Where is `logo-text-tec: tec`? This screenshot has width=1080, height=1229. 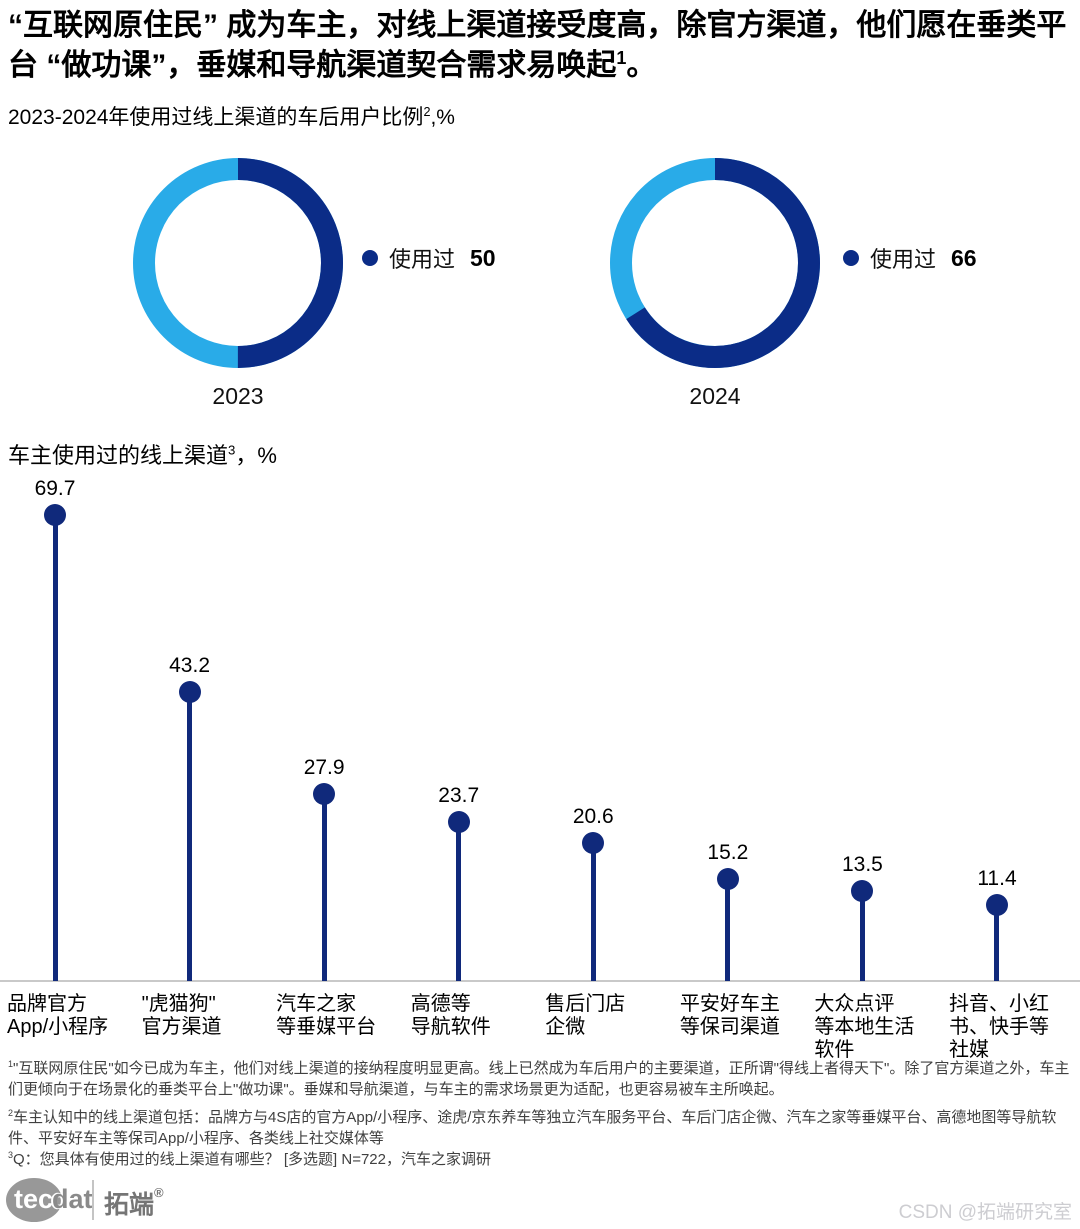 logo-text-tec: tec is located at coordinates (34, 1199).